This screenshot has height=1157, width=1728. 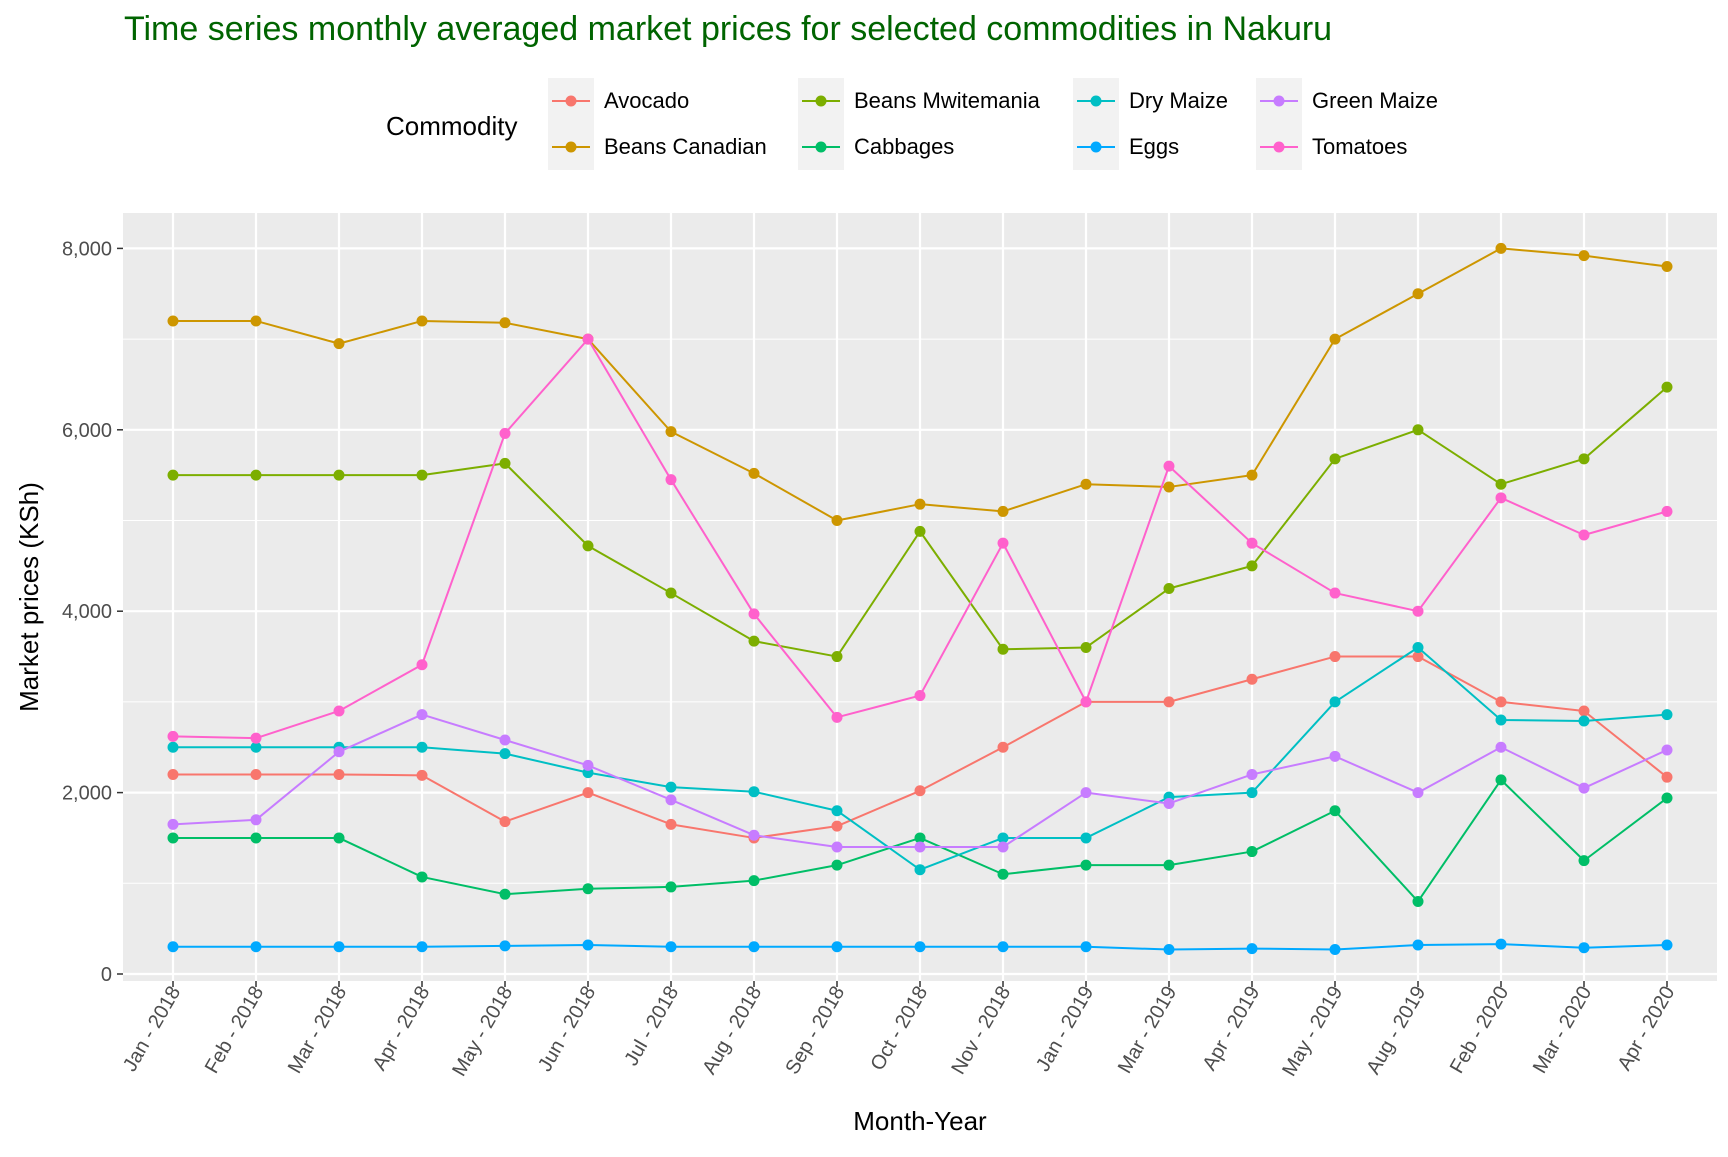 What do you see at coordinates (567, 1029) in the screenshot?
I see `x-tick-label: Jun - 2018` at bounding box center [567, 1029].